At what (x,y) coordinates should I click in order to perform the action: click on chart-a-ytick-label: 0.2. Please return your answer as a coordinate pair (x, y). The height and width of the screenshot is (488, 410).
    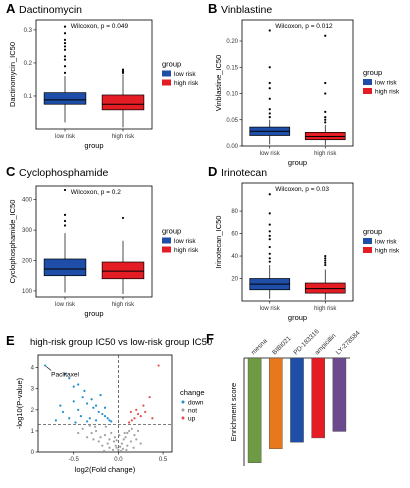
    Looking at the image, I should click on (28, 64).